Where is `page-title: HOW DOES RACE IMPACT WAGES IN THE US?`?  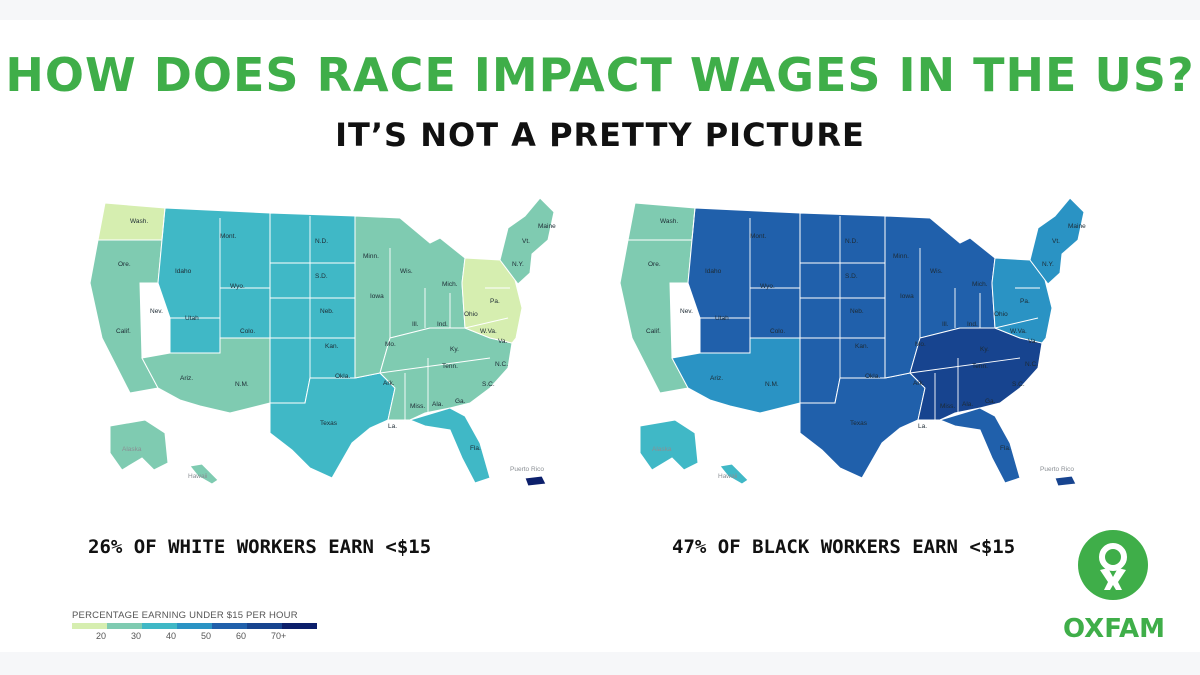
page-title: HOW DOES RACE IMPACT WAGES IN THE US? is located at coordinates (600, 75).